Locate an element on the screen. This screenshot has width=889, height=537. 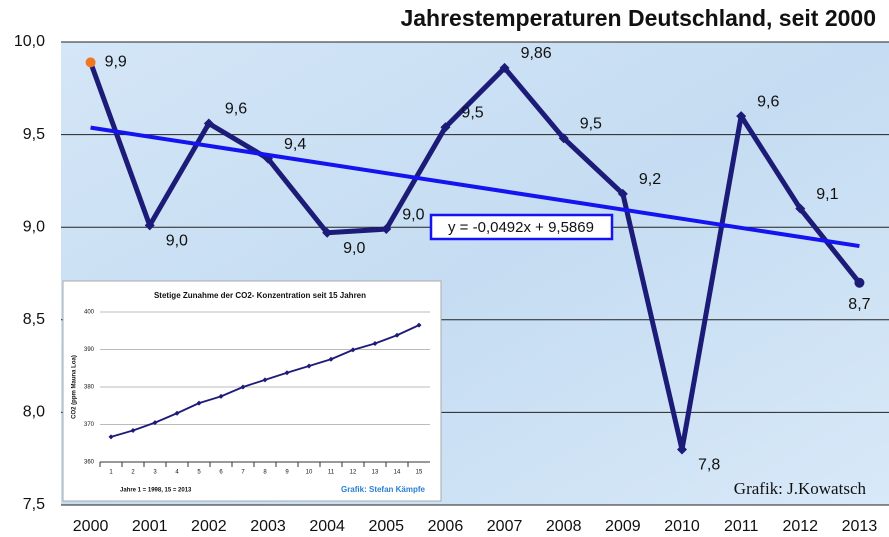
x-tick-label: 3 is located at coordinates (155, 473).